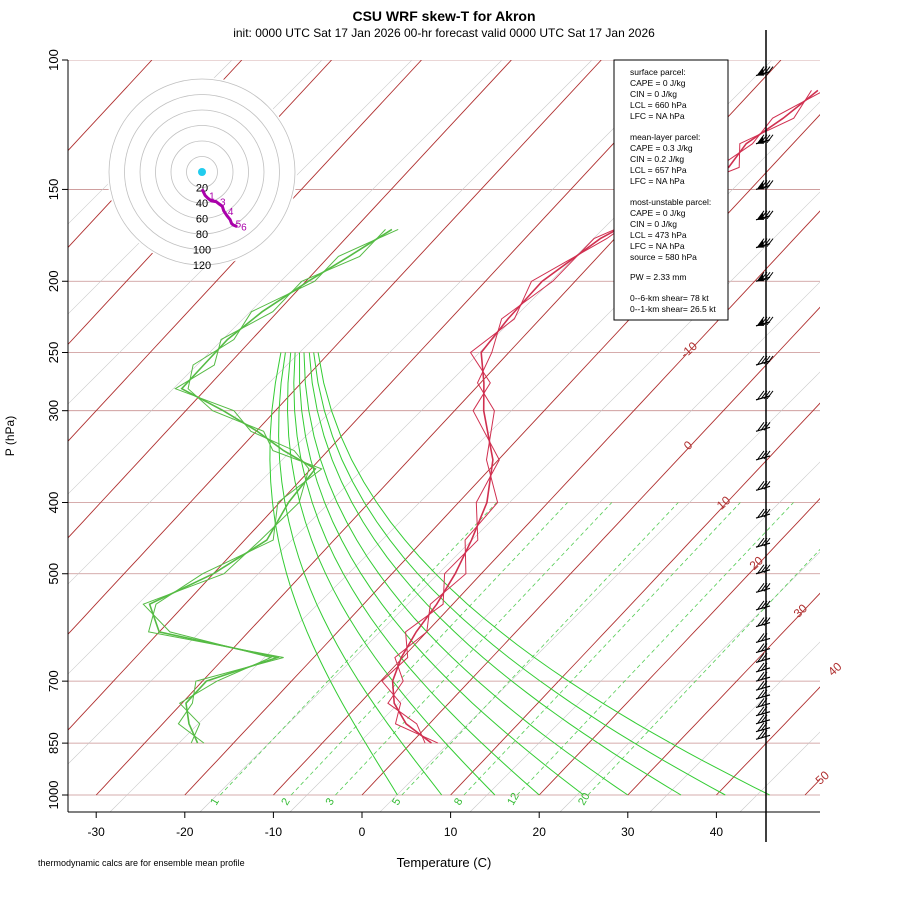  What do you see at coordinates (202, 204) in the screenshot?
I see `hodograph-ring-label: 40` at bounding box center [202, 204].